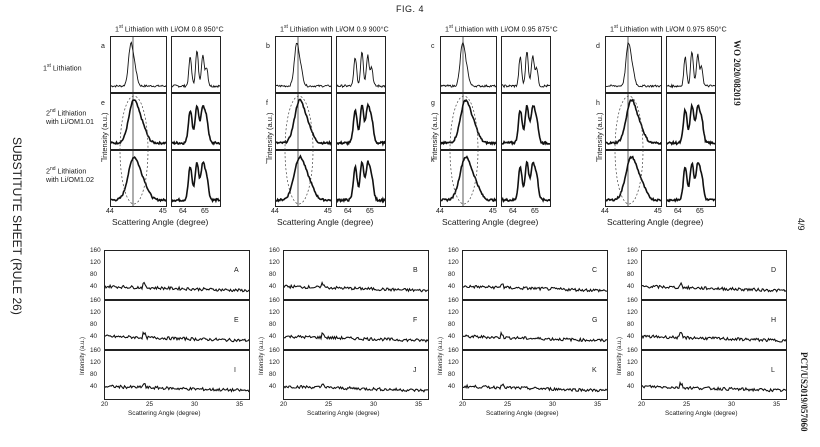 The image size is (820, 447). What do you see at coordinates (415, 320) in the screenshot?
I see `panel-letter-F: F` at bounding box center [415, 320].